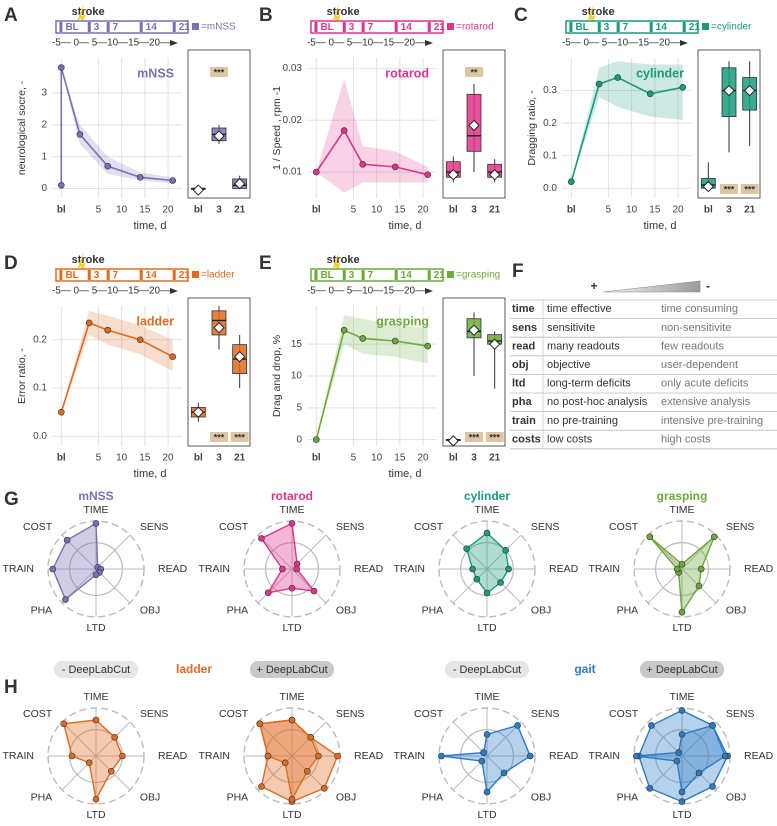 This screenshot has width=777, height=826. Describe the element at coordinates (277, 376) in the screenshot. I see `y-axis-label: Drag and drop, %` at that location.